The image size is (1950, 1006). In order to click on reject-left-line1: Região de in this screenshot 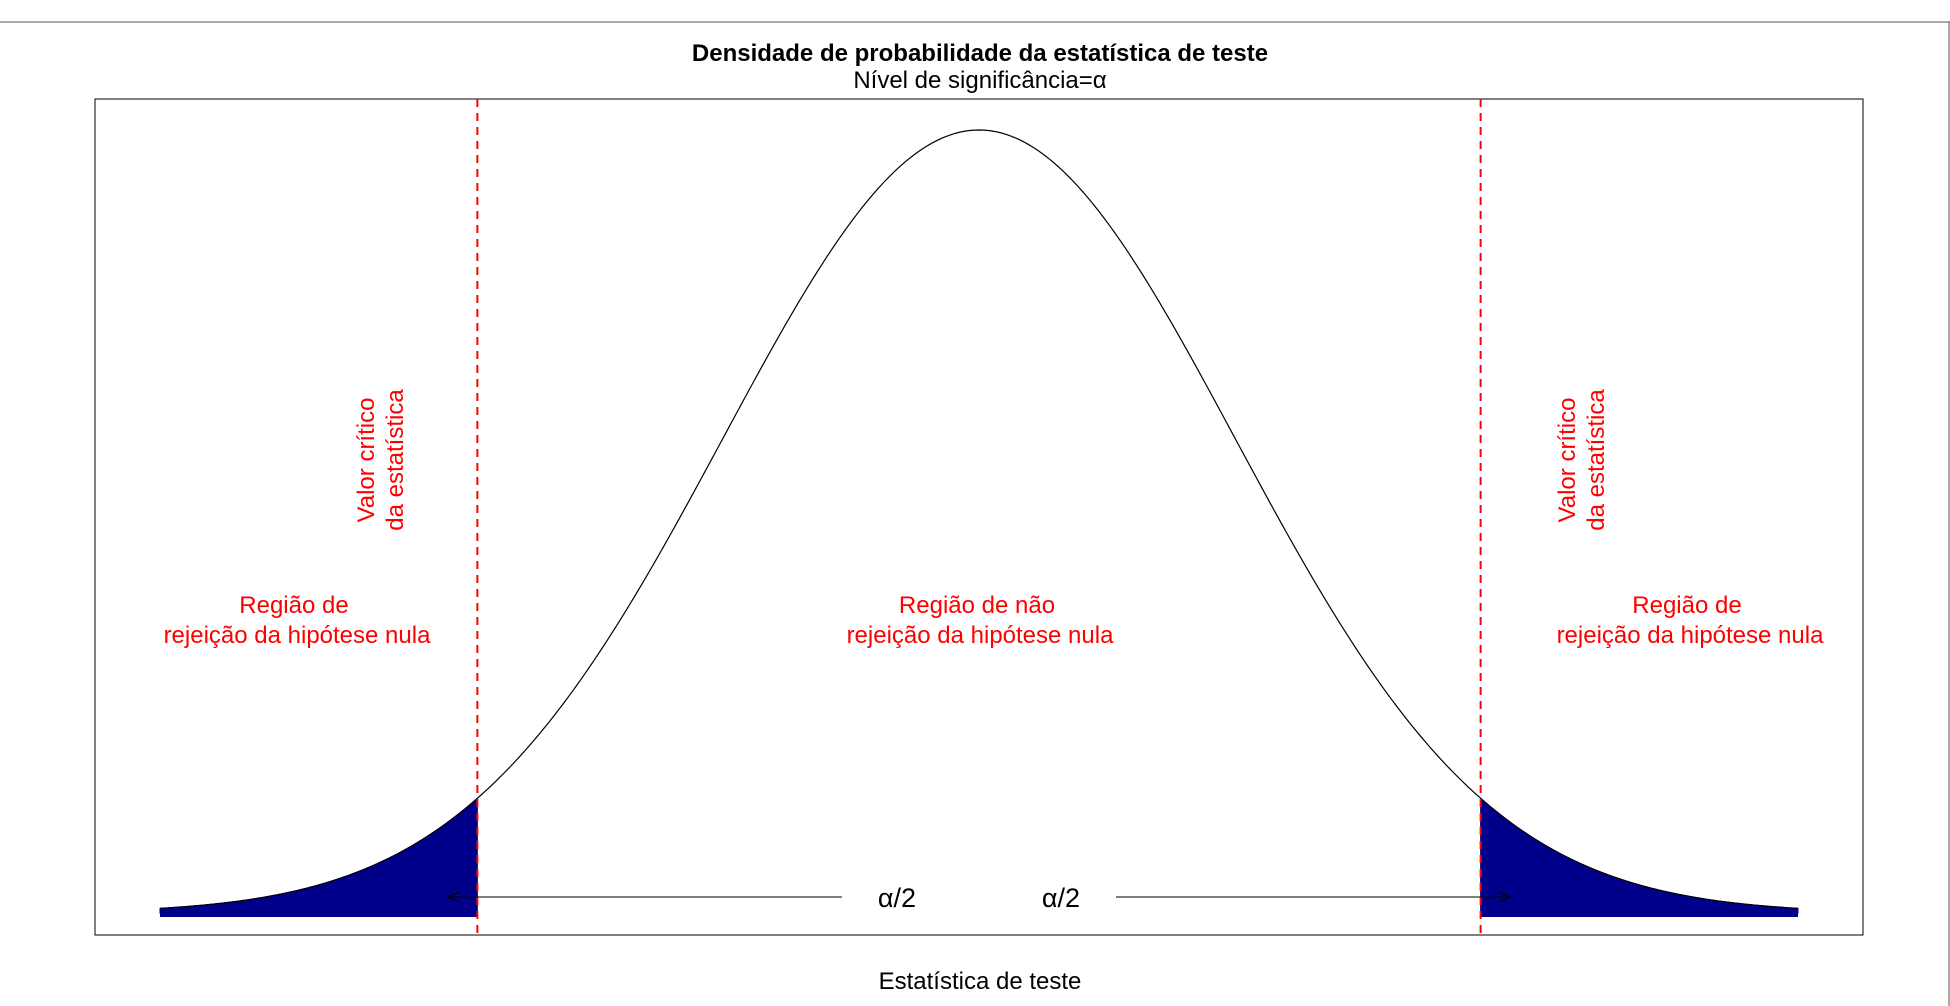, I will do `click(293, 605)`.